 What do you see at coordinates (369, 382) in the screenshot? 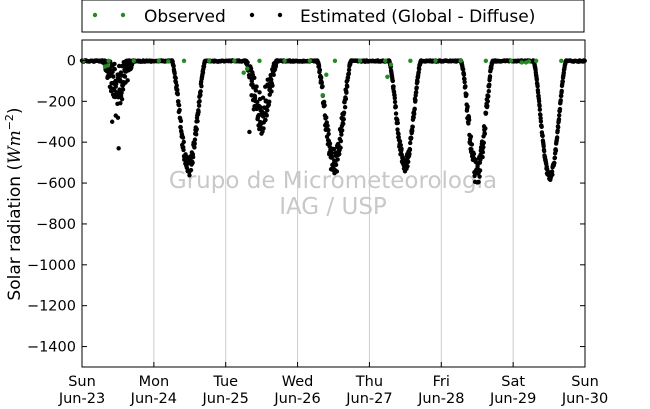
I see `x-tick-label-day: Thu` at bounding box center [369, 382].